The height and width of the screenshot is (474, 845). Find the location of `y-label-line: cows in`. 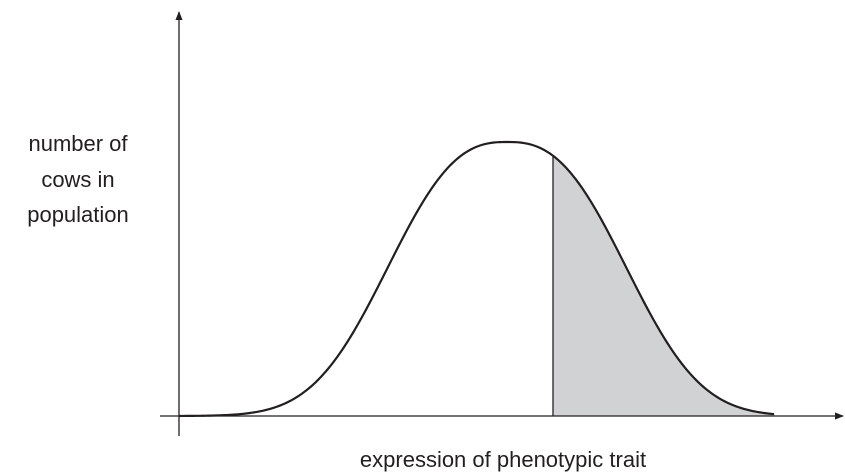

y-label-line: cows in is located at coordinates (77, 179).